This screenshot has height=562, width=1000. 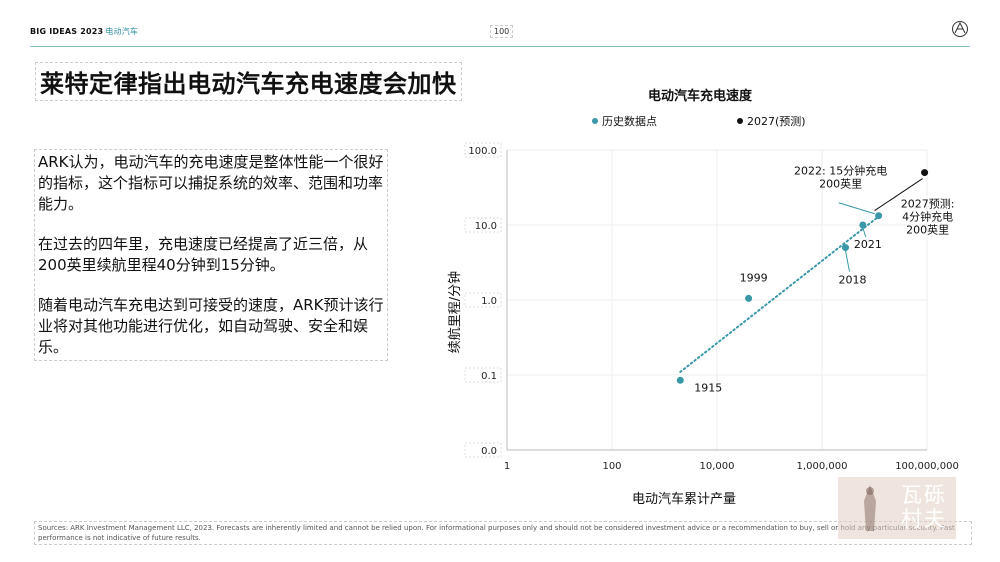 What do you see at coordinates (248, 81) in the screenshot?
I see `page-title: 莱特定律指出电动汽车充电速度会加快` at bounding box center [248, 81].